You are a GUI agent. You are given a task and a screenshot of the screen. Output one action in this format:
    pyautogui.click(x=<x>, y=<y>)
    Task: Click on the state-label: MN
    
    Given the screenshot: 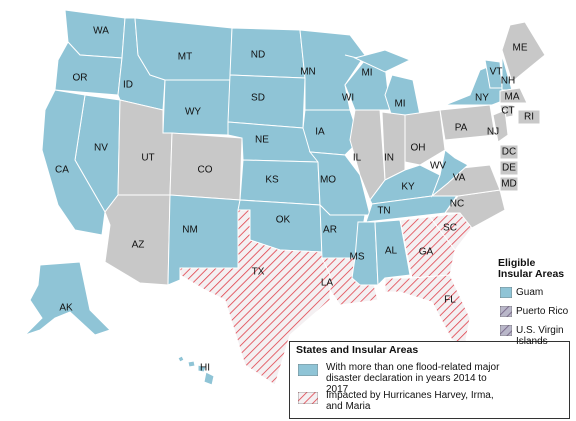 What is the action you would take?
    pyautogui.click(x=308, y=72)
    